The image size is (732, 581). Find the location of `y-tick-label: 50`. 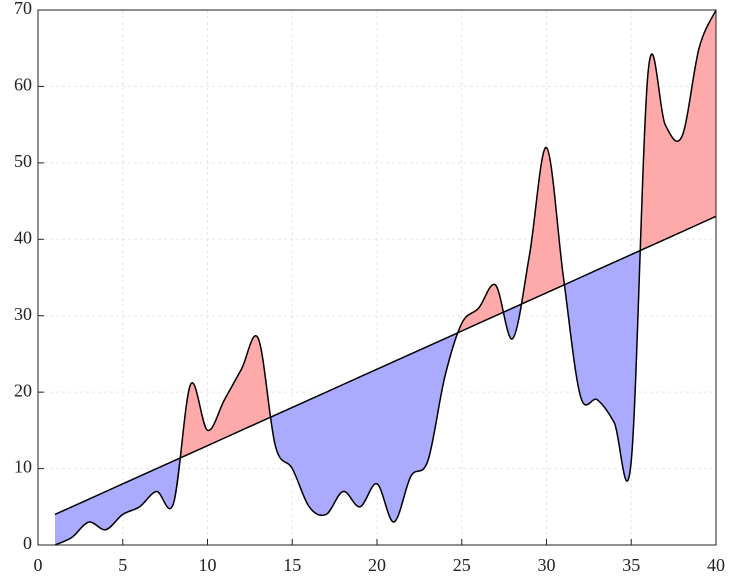

y-tick-label: 50 is located at coordinates (23, 161).